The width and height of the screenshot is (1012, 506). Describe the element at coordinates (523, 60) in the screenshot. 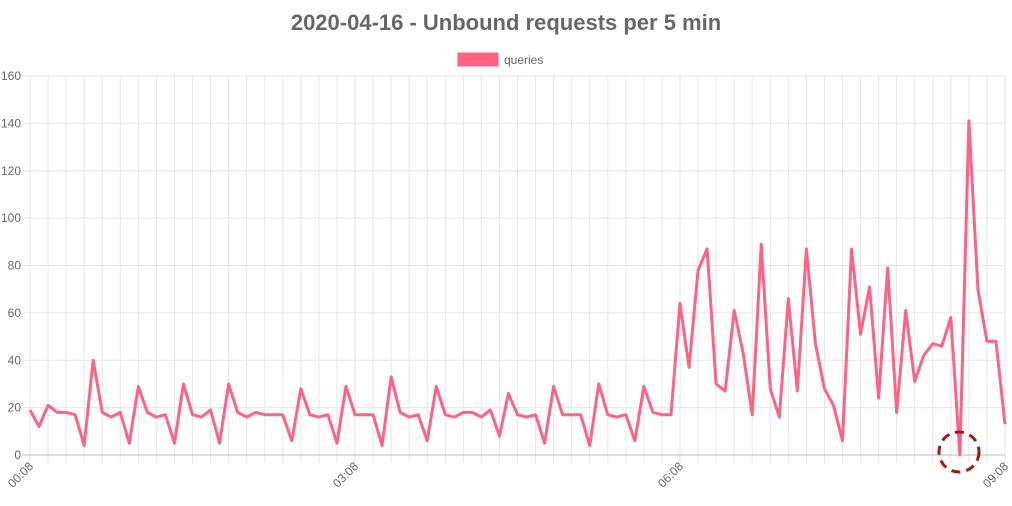

I see `legend-label: queries` at that location.